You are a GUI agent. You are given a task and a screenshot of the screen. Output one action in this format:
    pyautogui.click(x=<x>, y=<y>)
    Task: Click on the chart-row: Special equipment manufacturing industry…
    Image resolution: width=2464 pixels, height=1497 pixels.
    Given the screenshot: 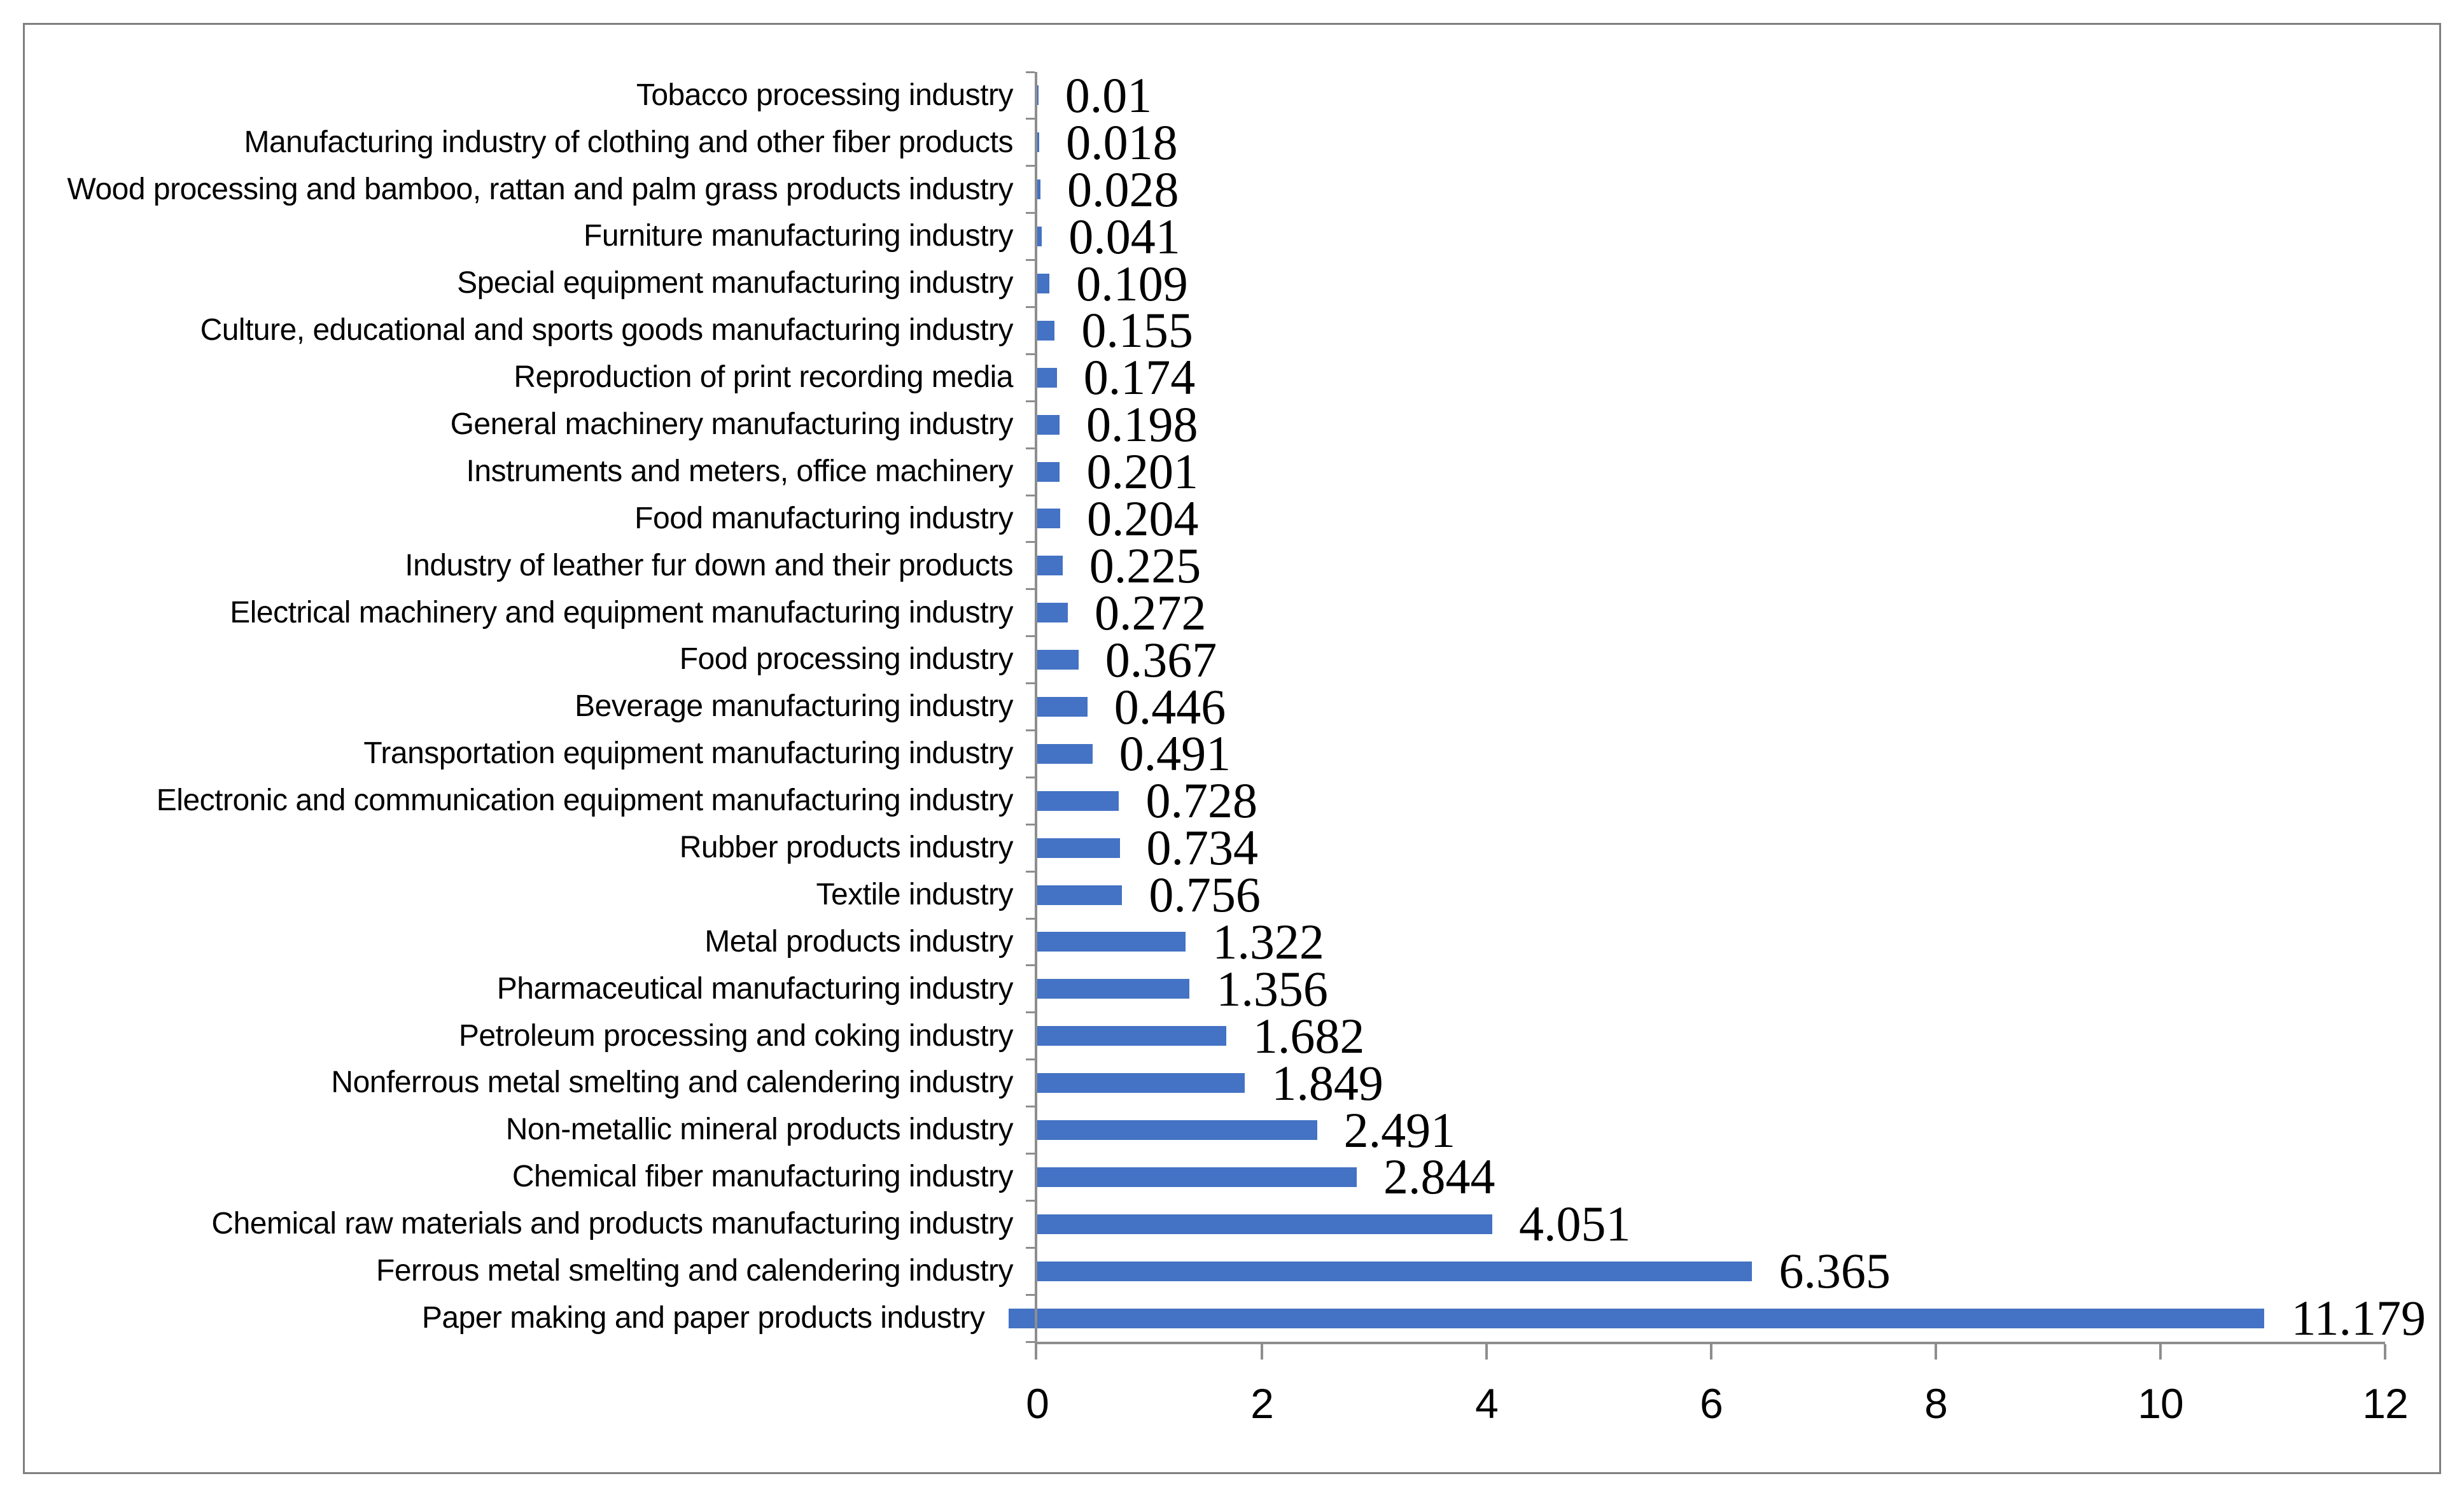 What is the action you would take?
    pyautogui.click(x=1205, y=283)
    